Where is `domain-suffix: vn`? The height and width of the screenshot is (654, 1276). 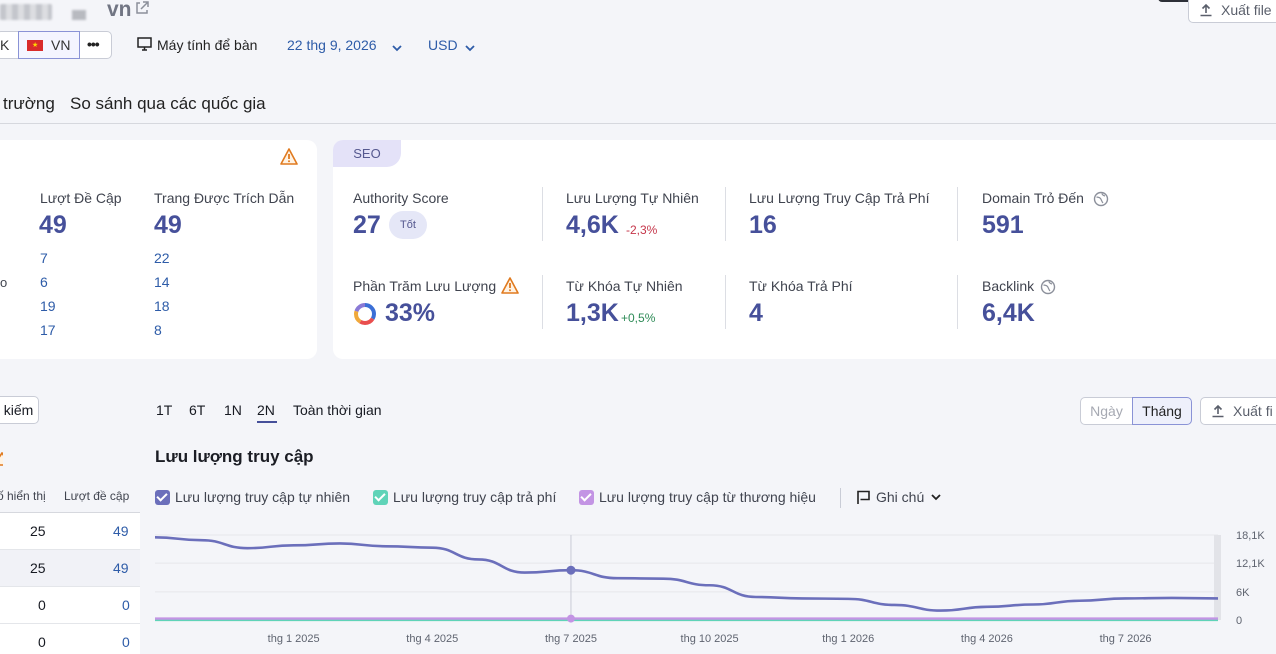 domain-suffix: vn is located at coordinates (119, 10).